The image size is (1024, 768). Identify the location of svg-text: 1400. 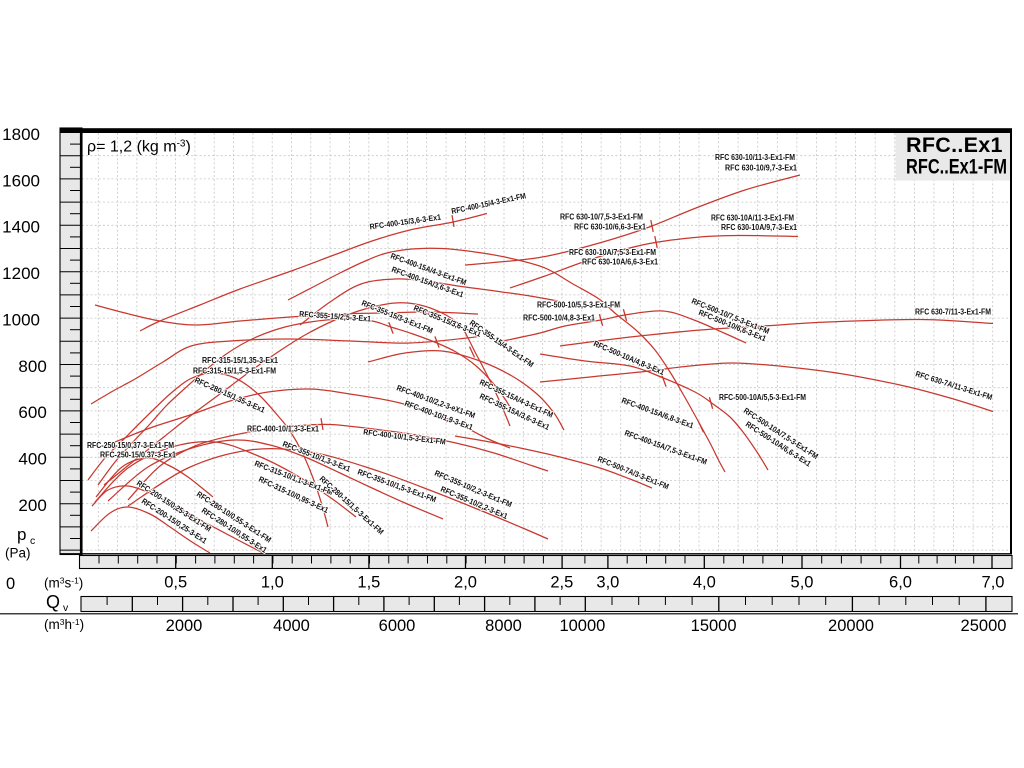
(21, 227).